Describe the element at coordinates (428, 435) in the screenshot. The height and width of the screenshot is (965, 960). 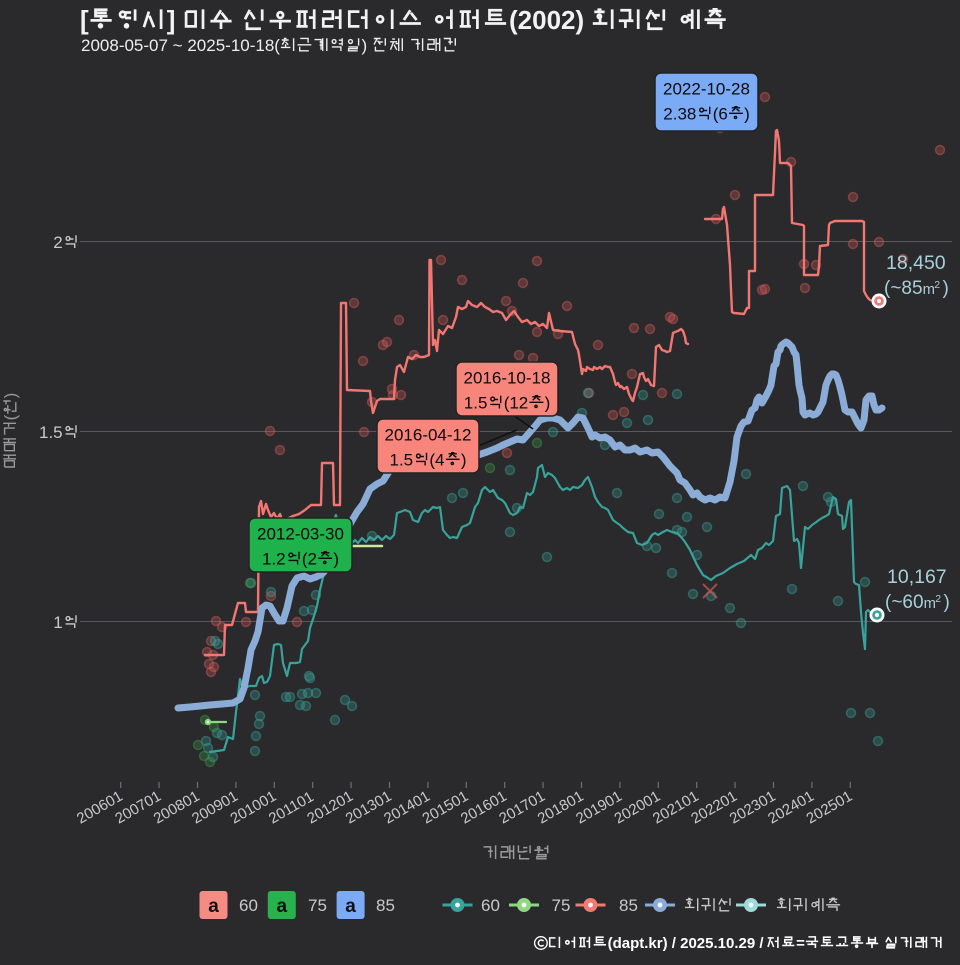
I see `svg-text: 2016-04-12` at that location.